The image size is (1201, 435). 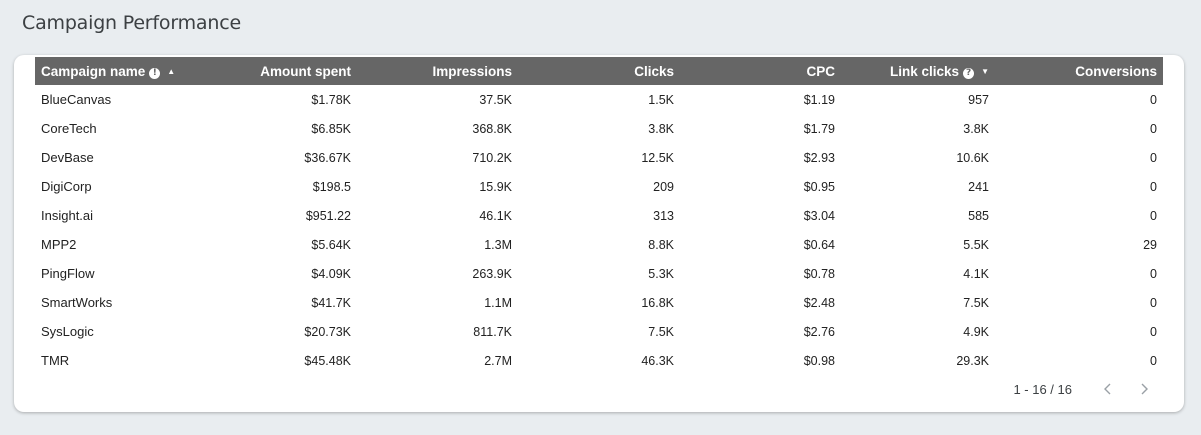 I want to click on table-row: Insight.ai $951.22 46.1K 313 $3.04 585 0, so click(x=599, y=215).